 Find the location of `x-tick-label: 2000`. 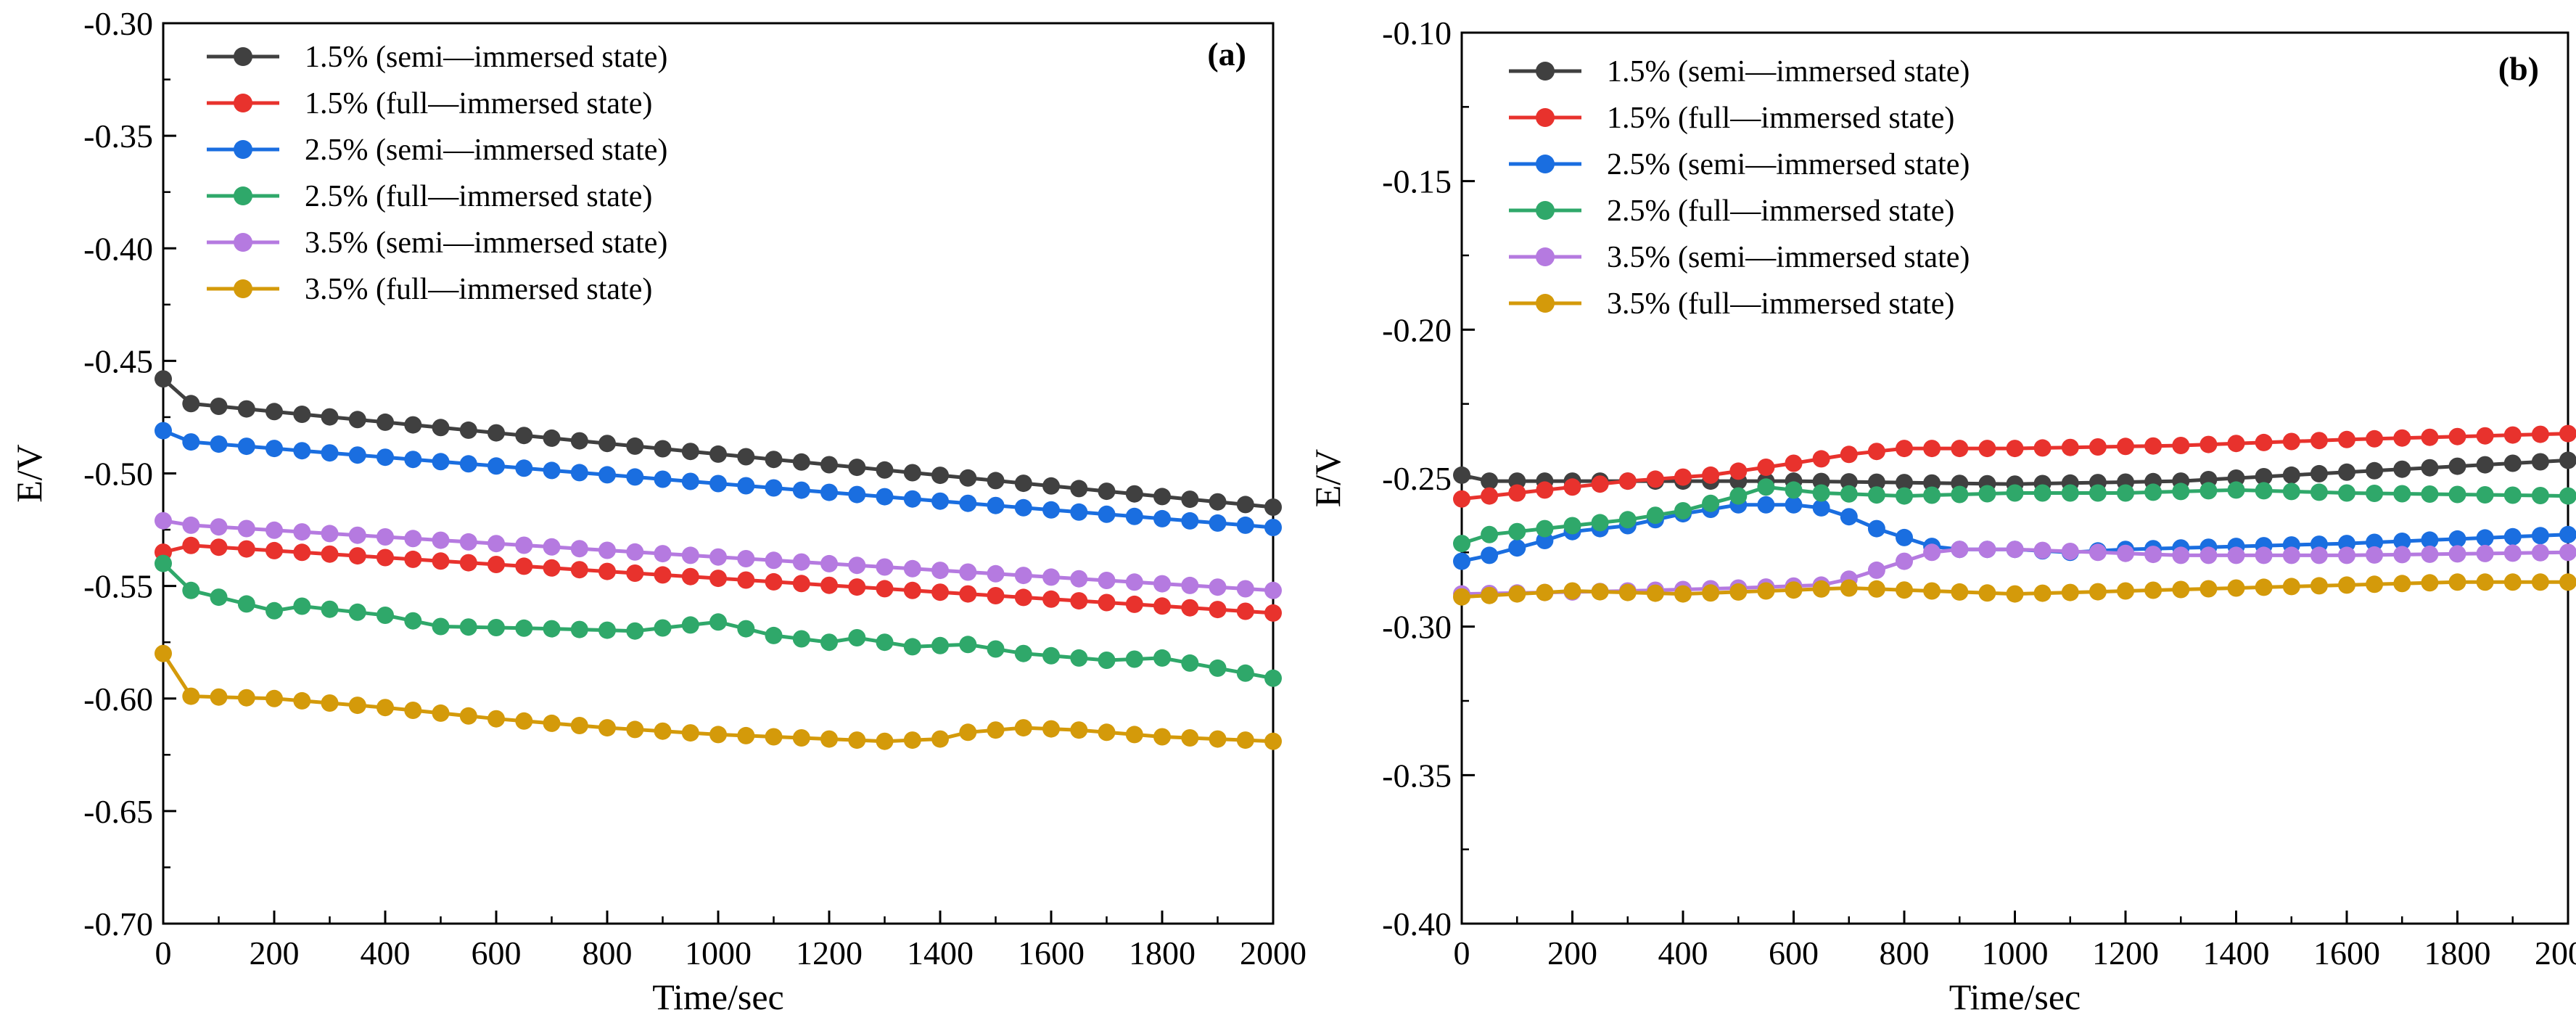

x-tick-label: 2000 is located at coordinates (2555, 953).